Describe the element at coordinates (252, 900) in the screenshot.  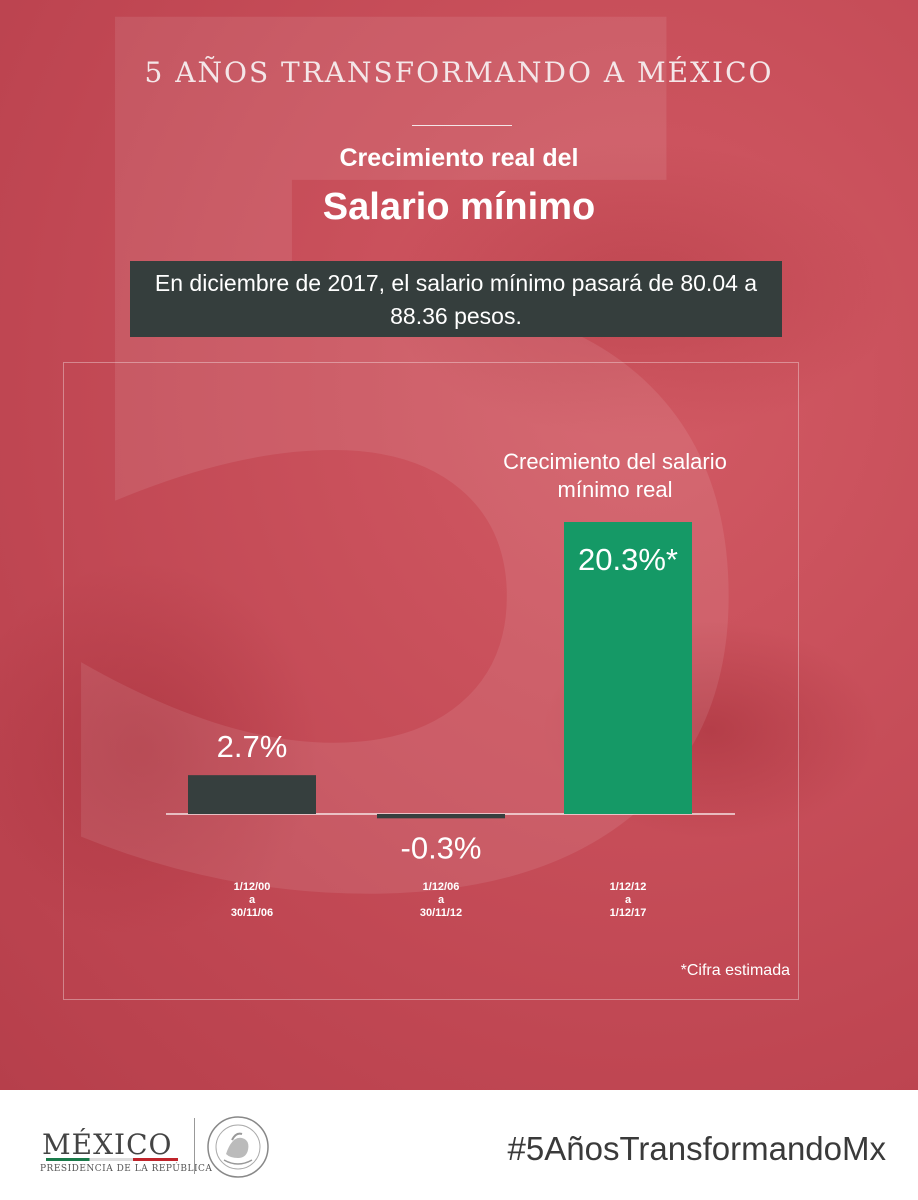
I see `category-label-1-line-2: a` at that location.